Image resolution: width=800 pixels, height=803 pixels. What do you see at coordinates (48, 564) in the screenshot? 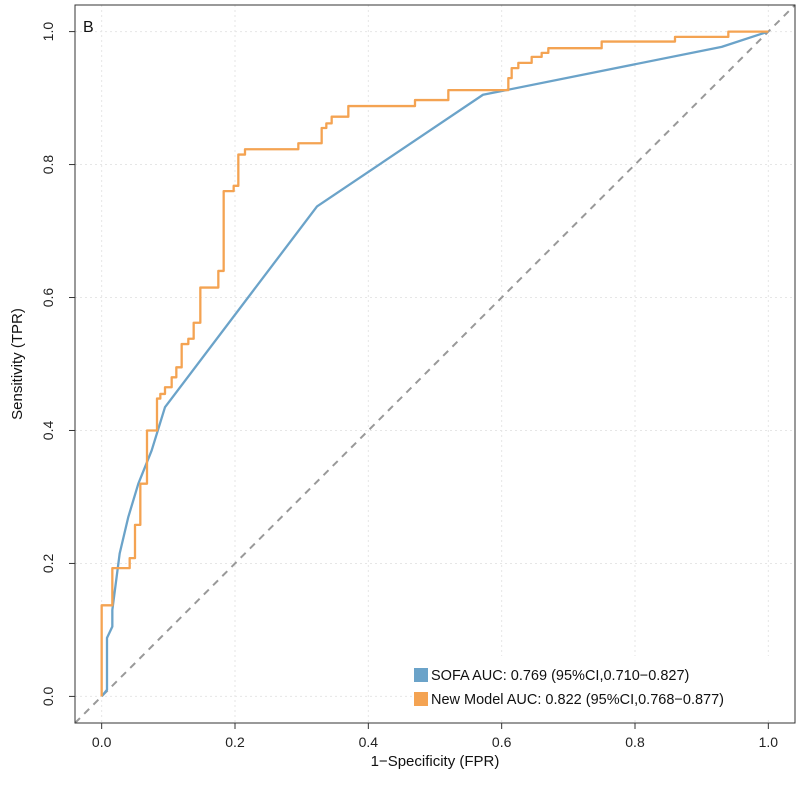
I see `y-tick-label: 0.2` at bounding box center [48, 564].